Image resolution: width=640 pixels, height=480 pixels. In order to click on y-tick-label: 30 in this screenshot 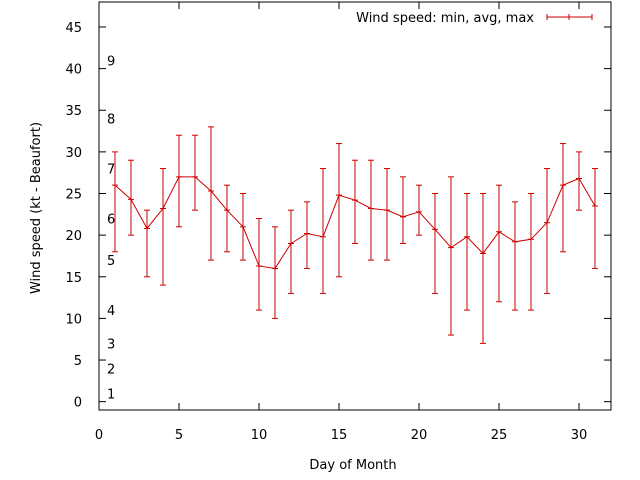, I will do `click(73, 153)`.